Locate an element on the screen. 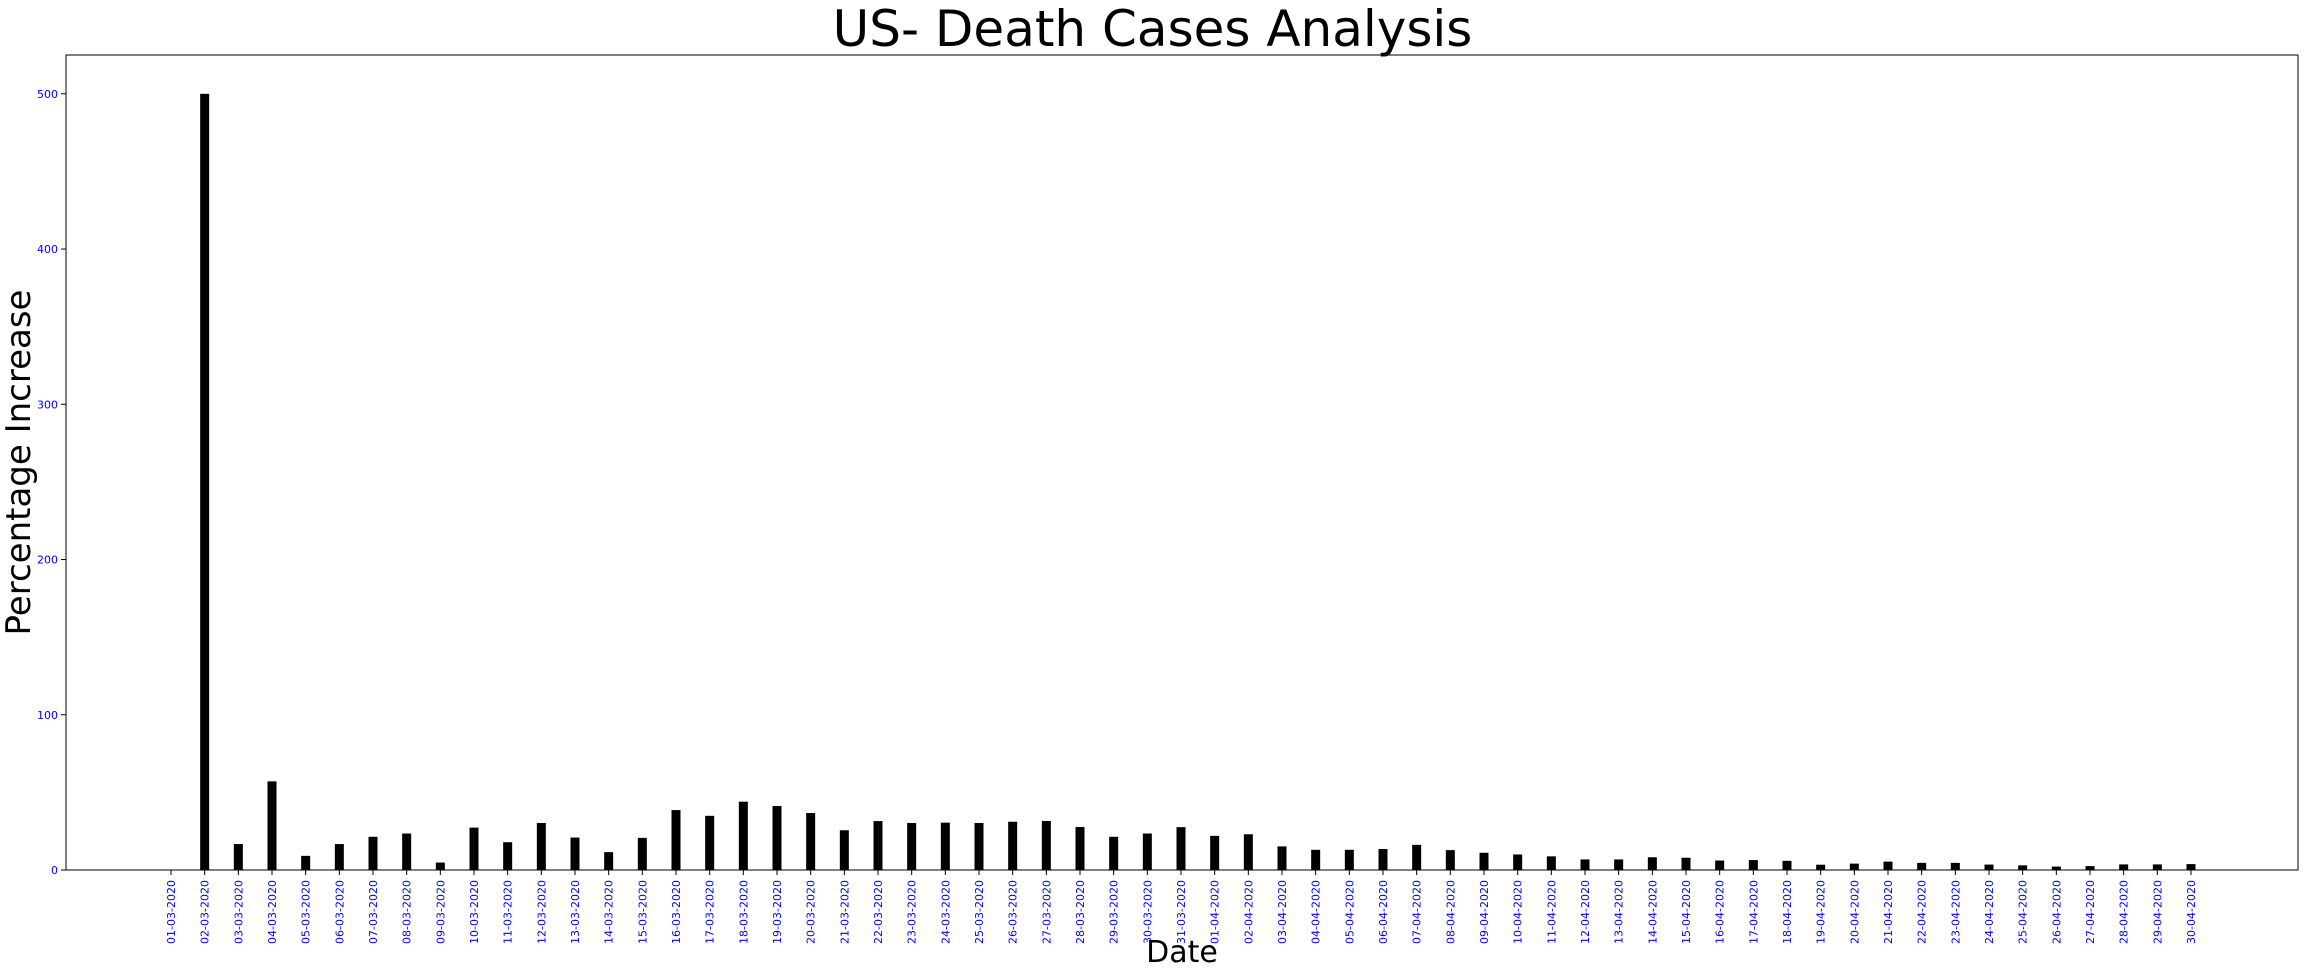 This screenshot has width=2305, height=975. x-tick-label: 12-03-2020 is located at coordinates (541, 912).